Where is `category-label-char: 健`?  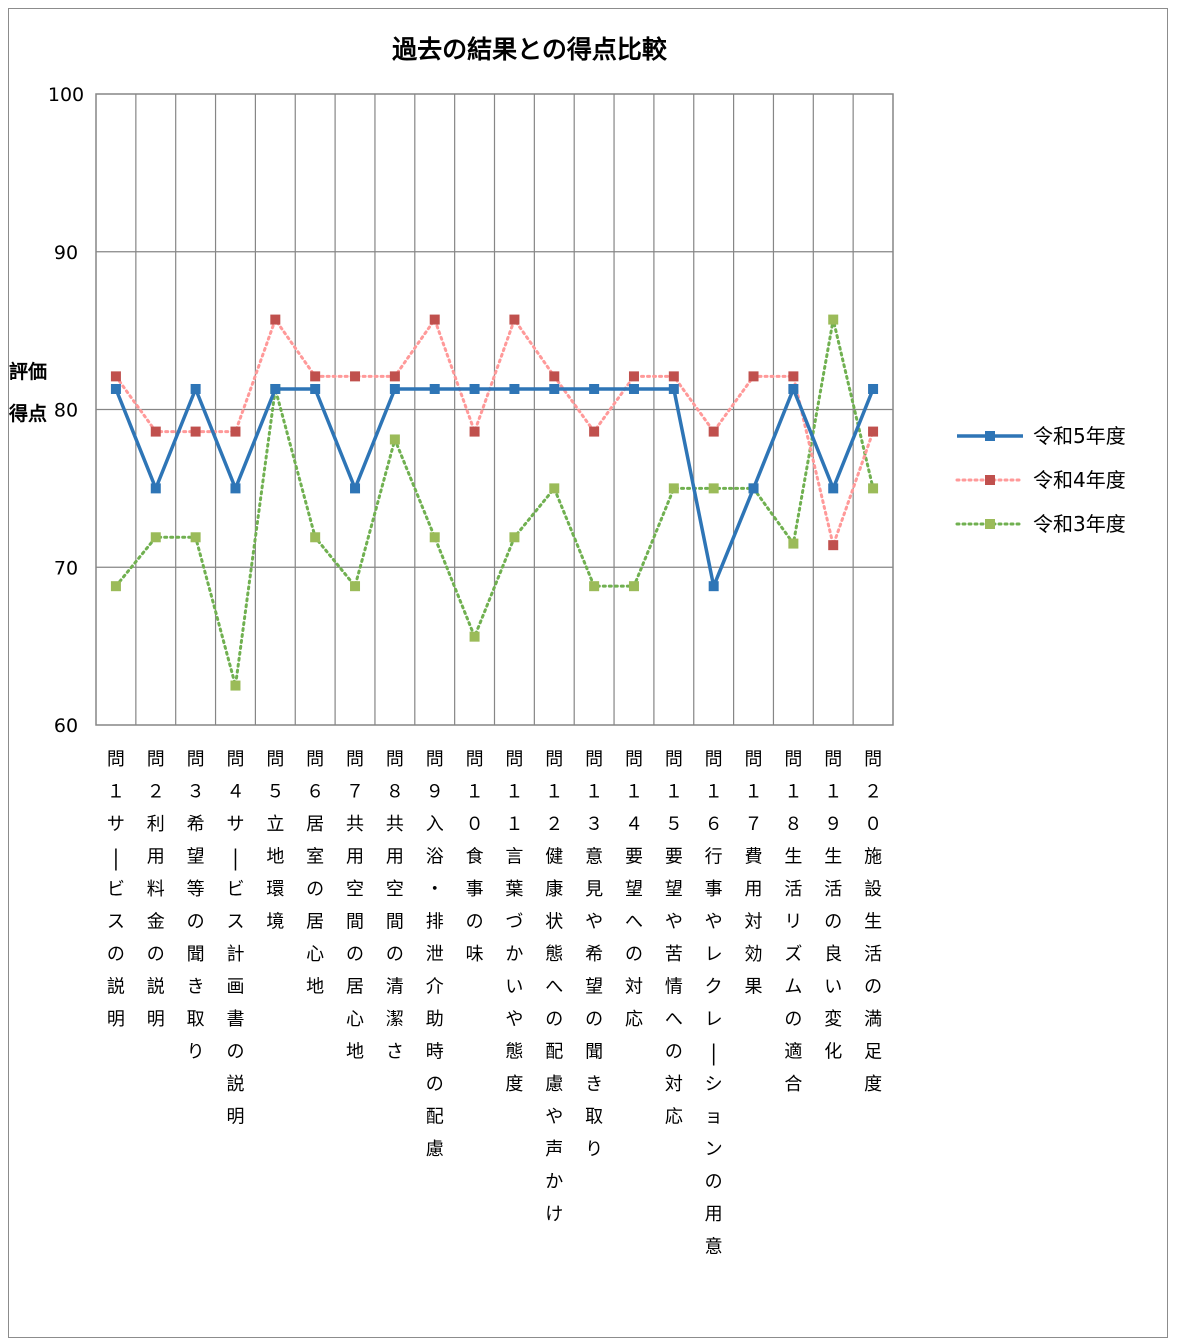
category-label-char: 健 is located at coordinates (554, 857).